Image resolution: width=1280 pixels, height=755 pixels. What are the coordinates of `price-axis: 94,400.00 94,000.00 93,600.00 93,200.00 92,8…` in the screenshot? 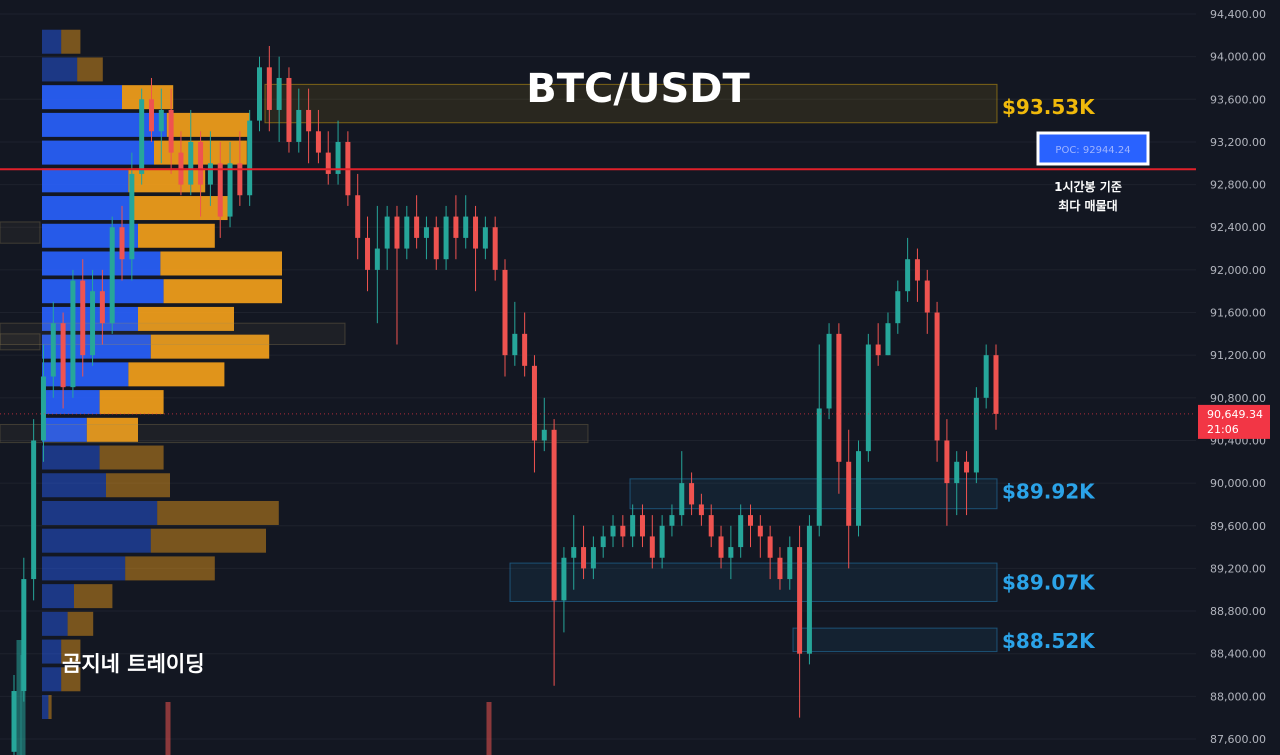 It's located at (1238, 377).